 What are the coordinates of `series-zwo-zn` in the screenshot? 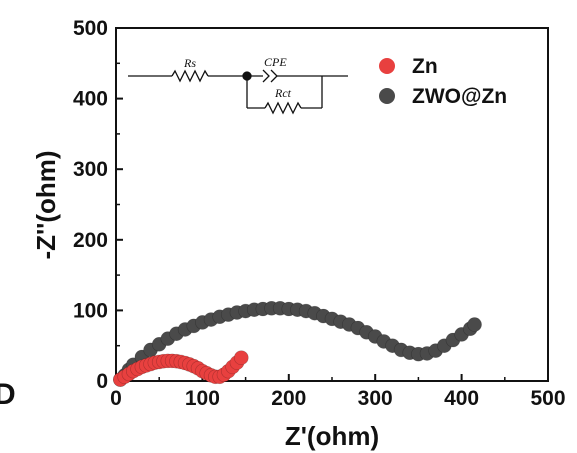 It's located at (297, 343).